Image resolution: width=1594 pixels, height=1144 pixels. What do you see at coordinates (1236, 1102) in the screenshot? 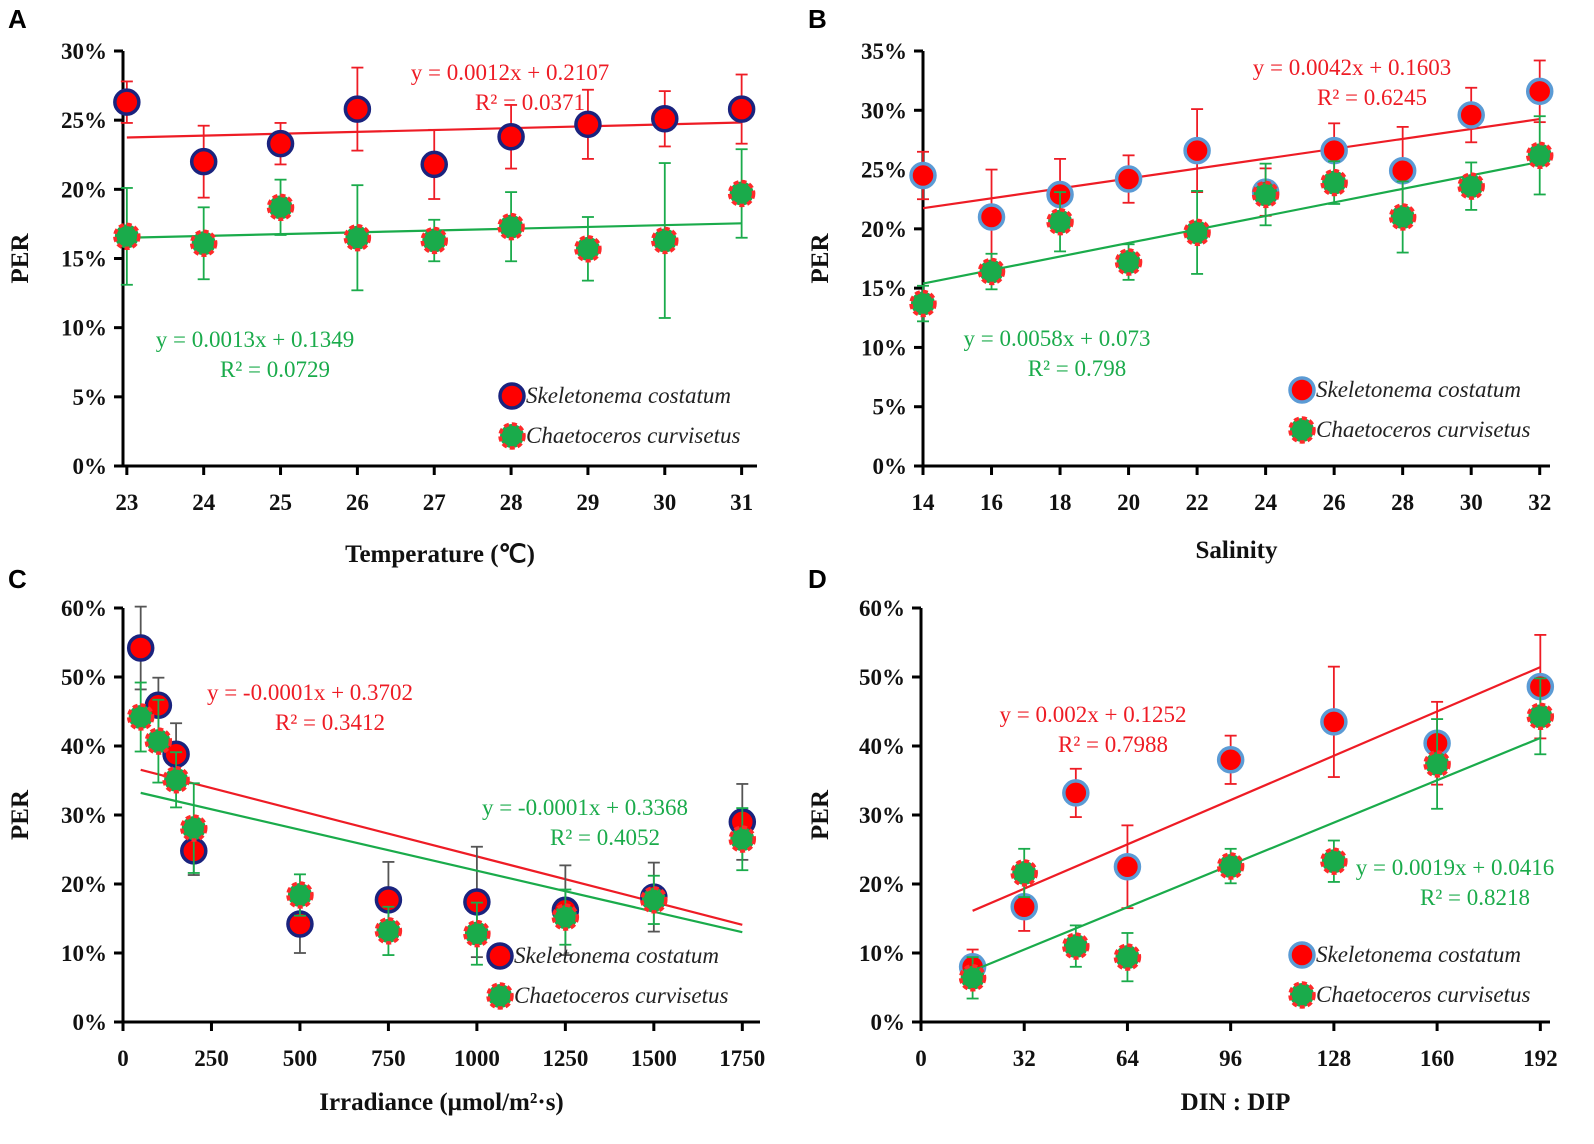
I see `x-axis-label: DIN : DIP` at bounding box center [1236, 1102].